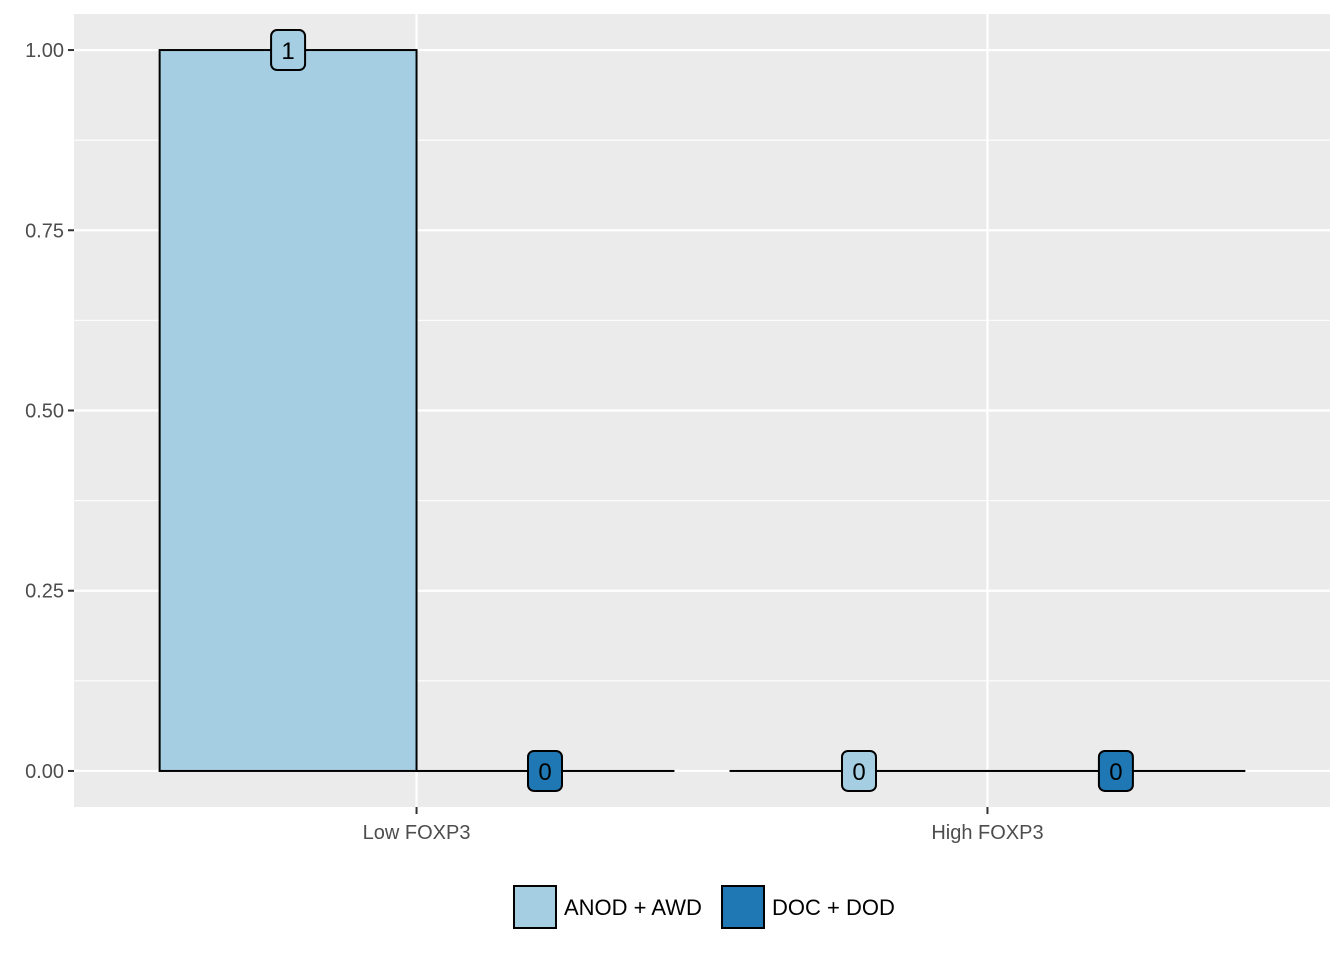  I want to click on data-label: 1, so click(287, 51).